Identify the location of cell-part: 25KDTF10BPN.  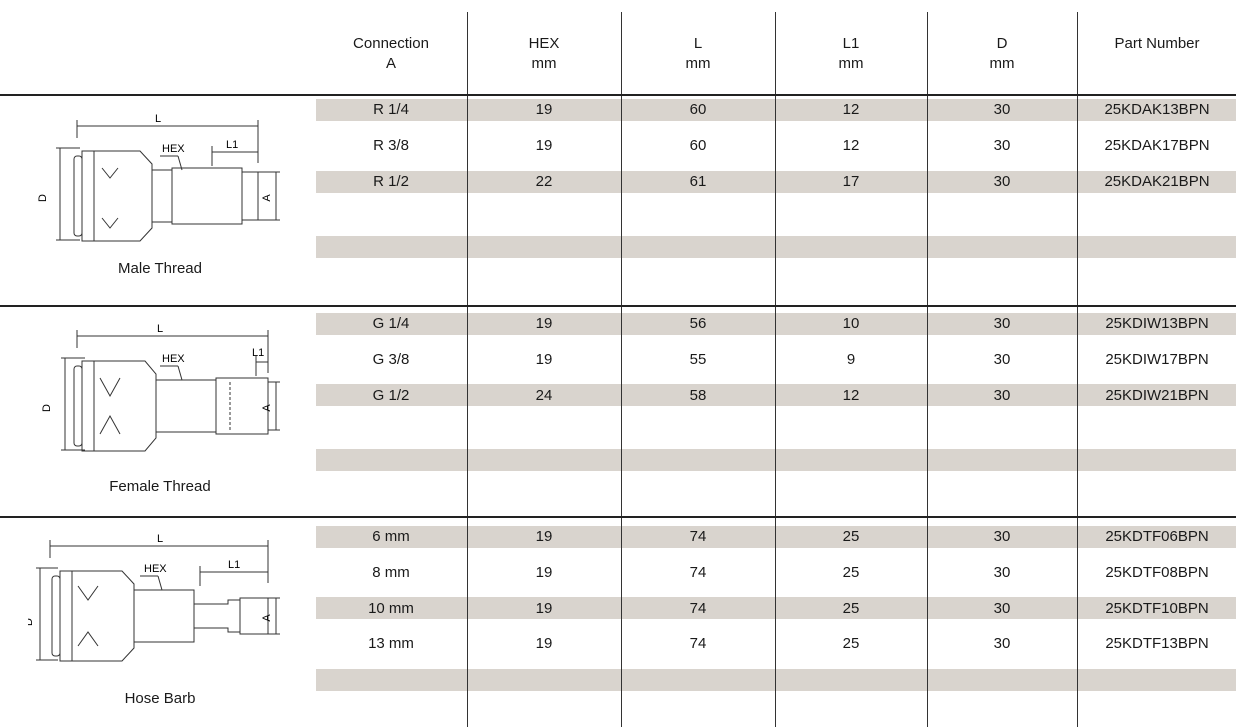
(1157, 608).